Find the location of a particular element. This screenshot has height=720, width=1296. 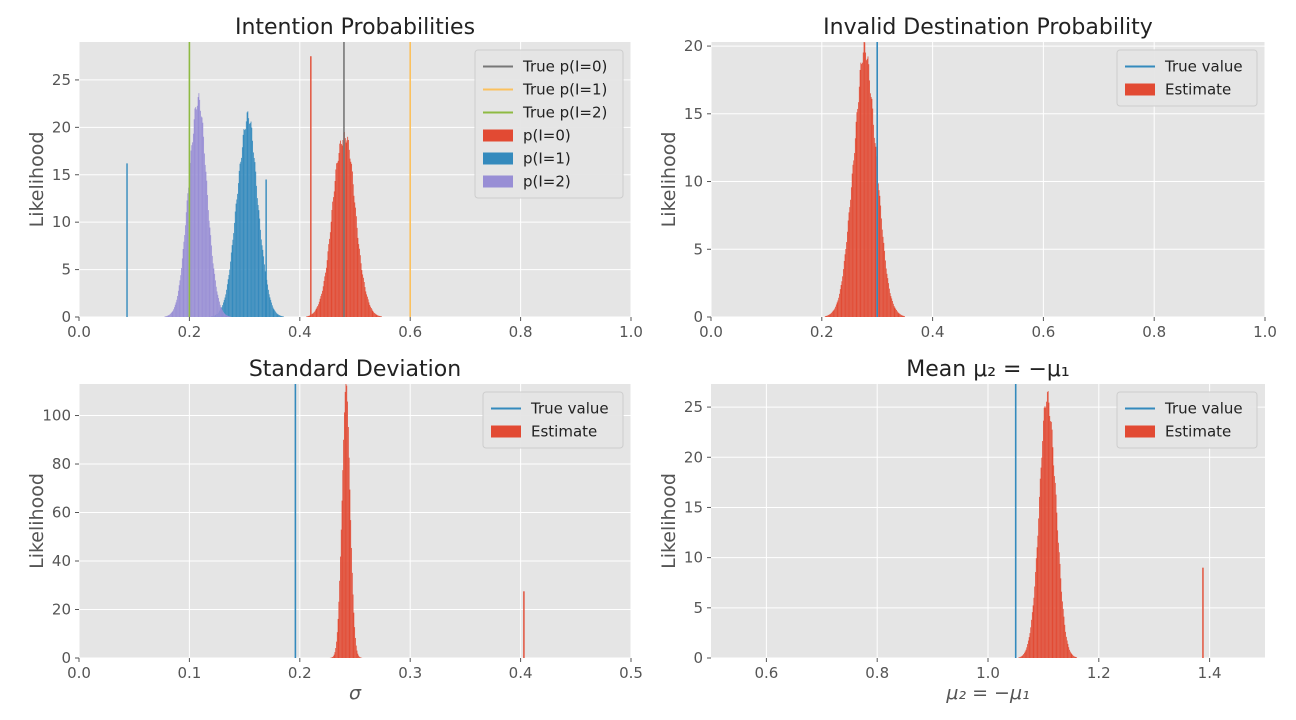

x-axis-label: σ is located at coordinates (355, 693).